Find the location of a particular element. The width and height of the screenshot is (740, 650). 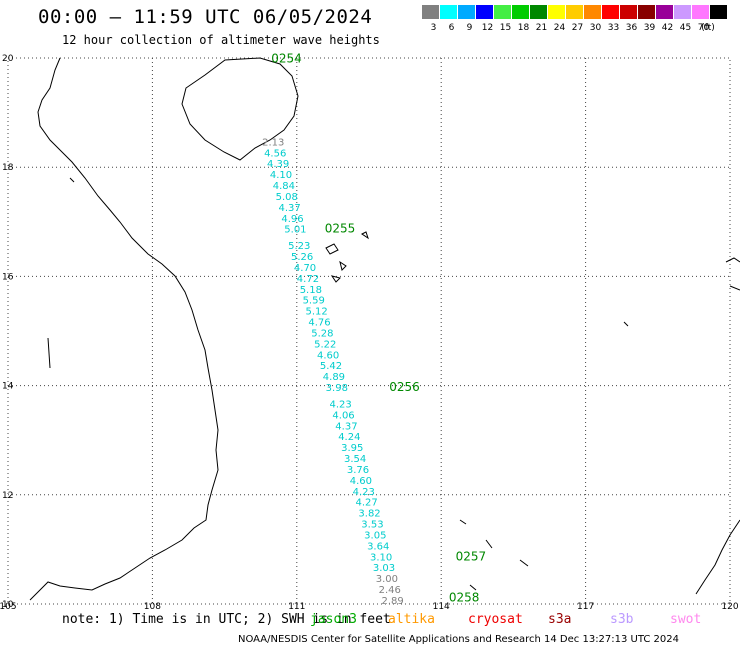

legend-label: 30 is located at coordinates (595, 28).